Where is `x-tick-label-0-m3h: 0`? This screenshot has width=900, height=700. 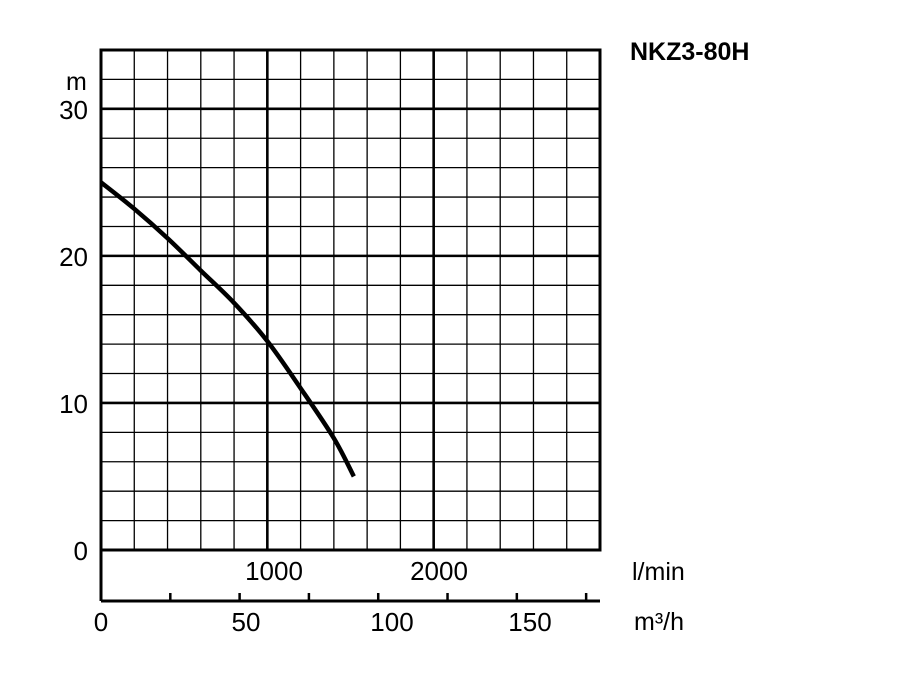 x-tick-label-0-m3h: 0 is located at coordinates (101, 622).